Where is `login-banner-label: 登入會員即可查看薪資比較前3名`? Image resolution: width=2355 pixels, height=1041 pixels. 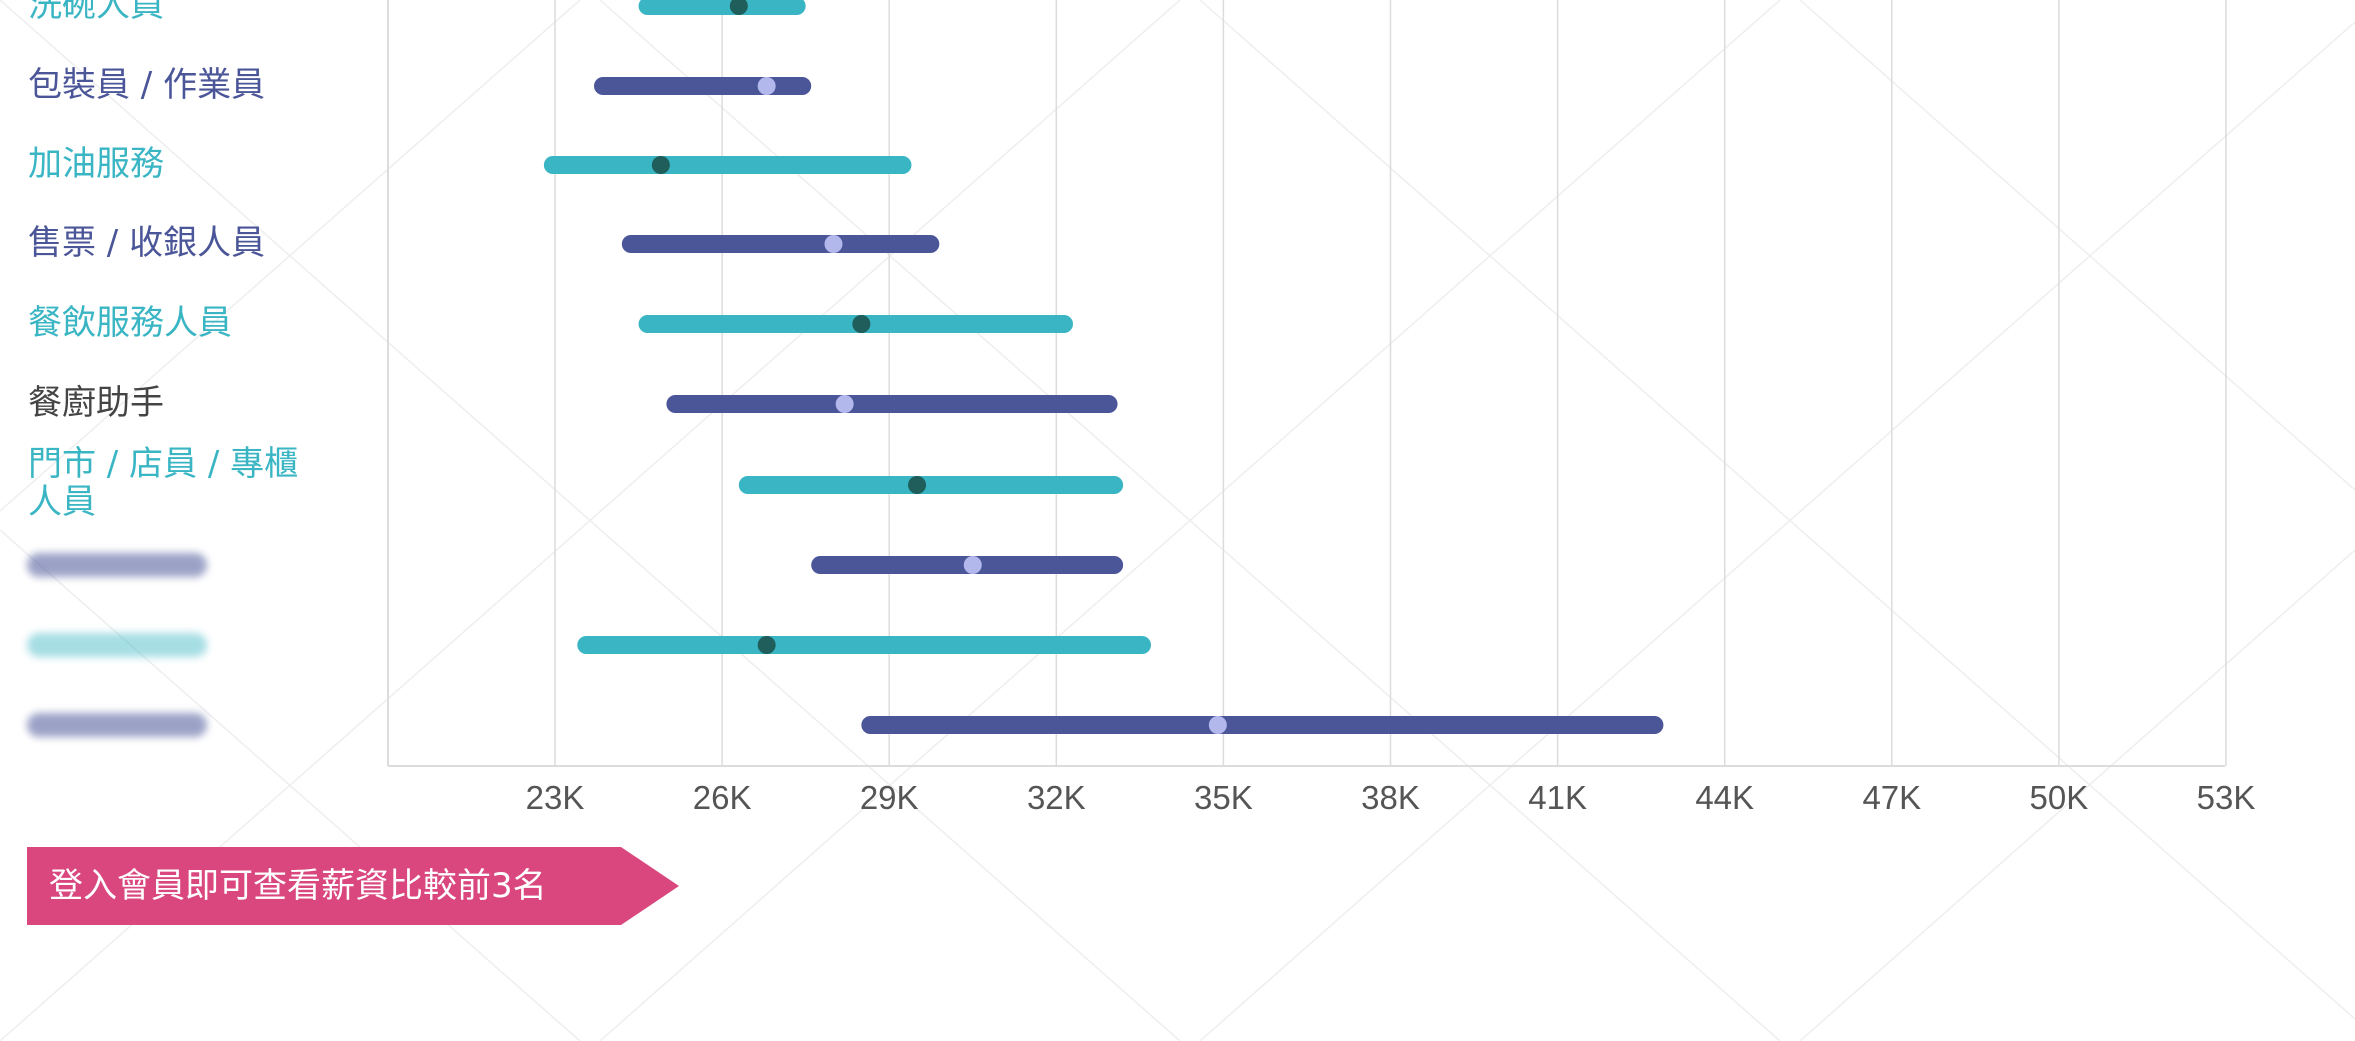
login-banner-label: 登入會員即可查看薪資比較前3名 is located at coordinates (298, 886).